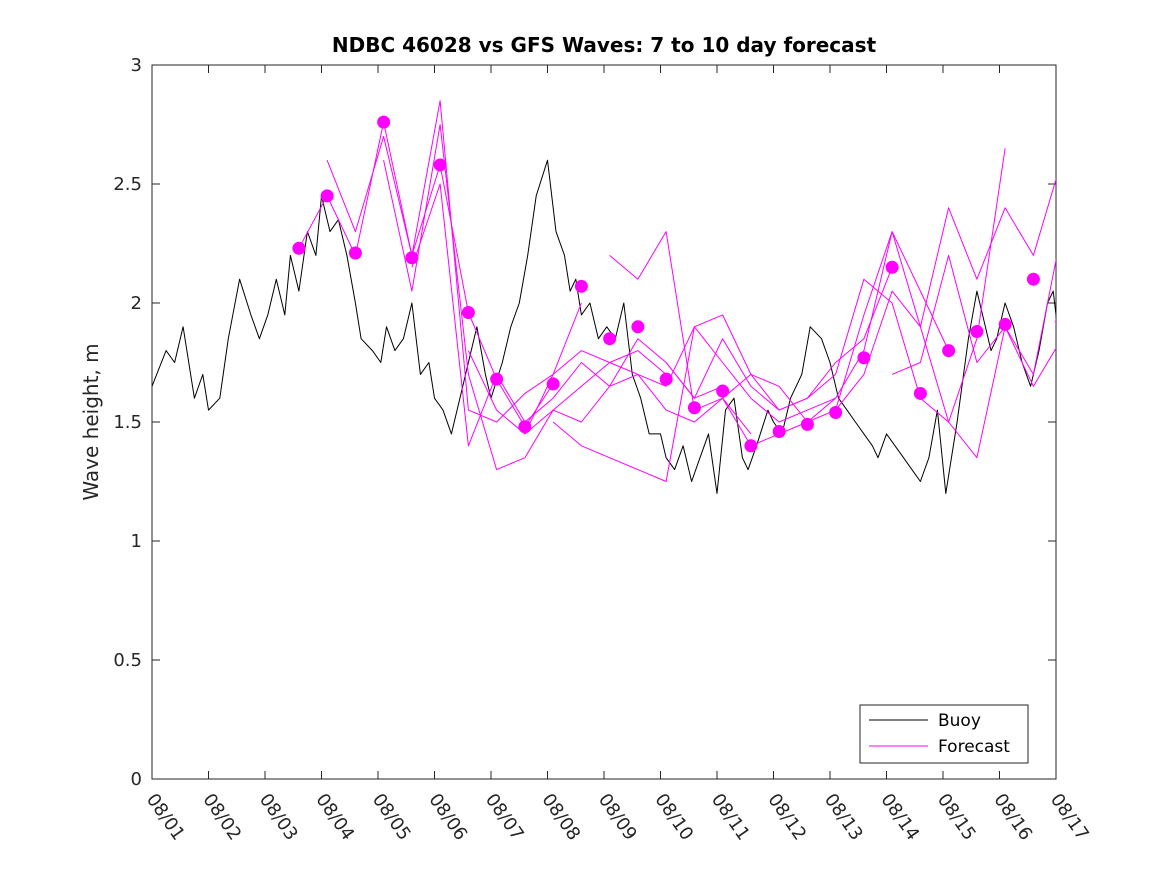 The width and height of the screenshot is (1167, 875). What do you see at coordinates (136, 779) in the screenshot?
I see `y-tick-label: 0` at bounding box center [136, 779].